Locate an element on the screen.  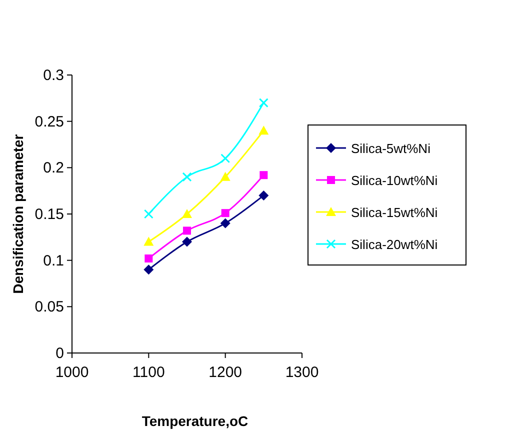
y-tick-label: 0.25 is located at coordinates (49, 121).